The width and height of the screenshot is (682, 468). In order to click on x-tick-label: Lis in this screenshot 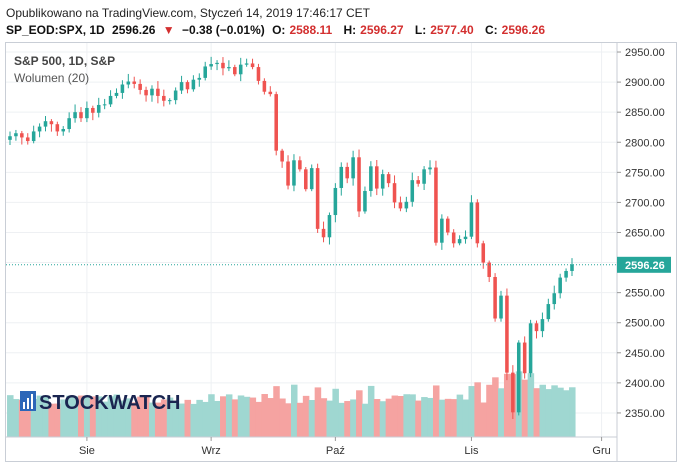, I will do `click(471, 451)`.